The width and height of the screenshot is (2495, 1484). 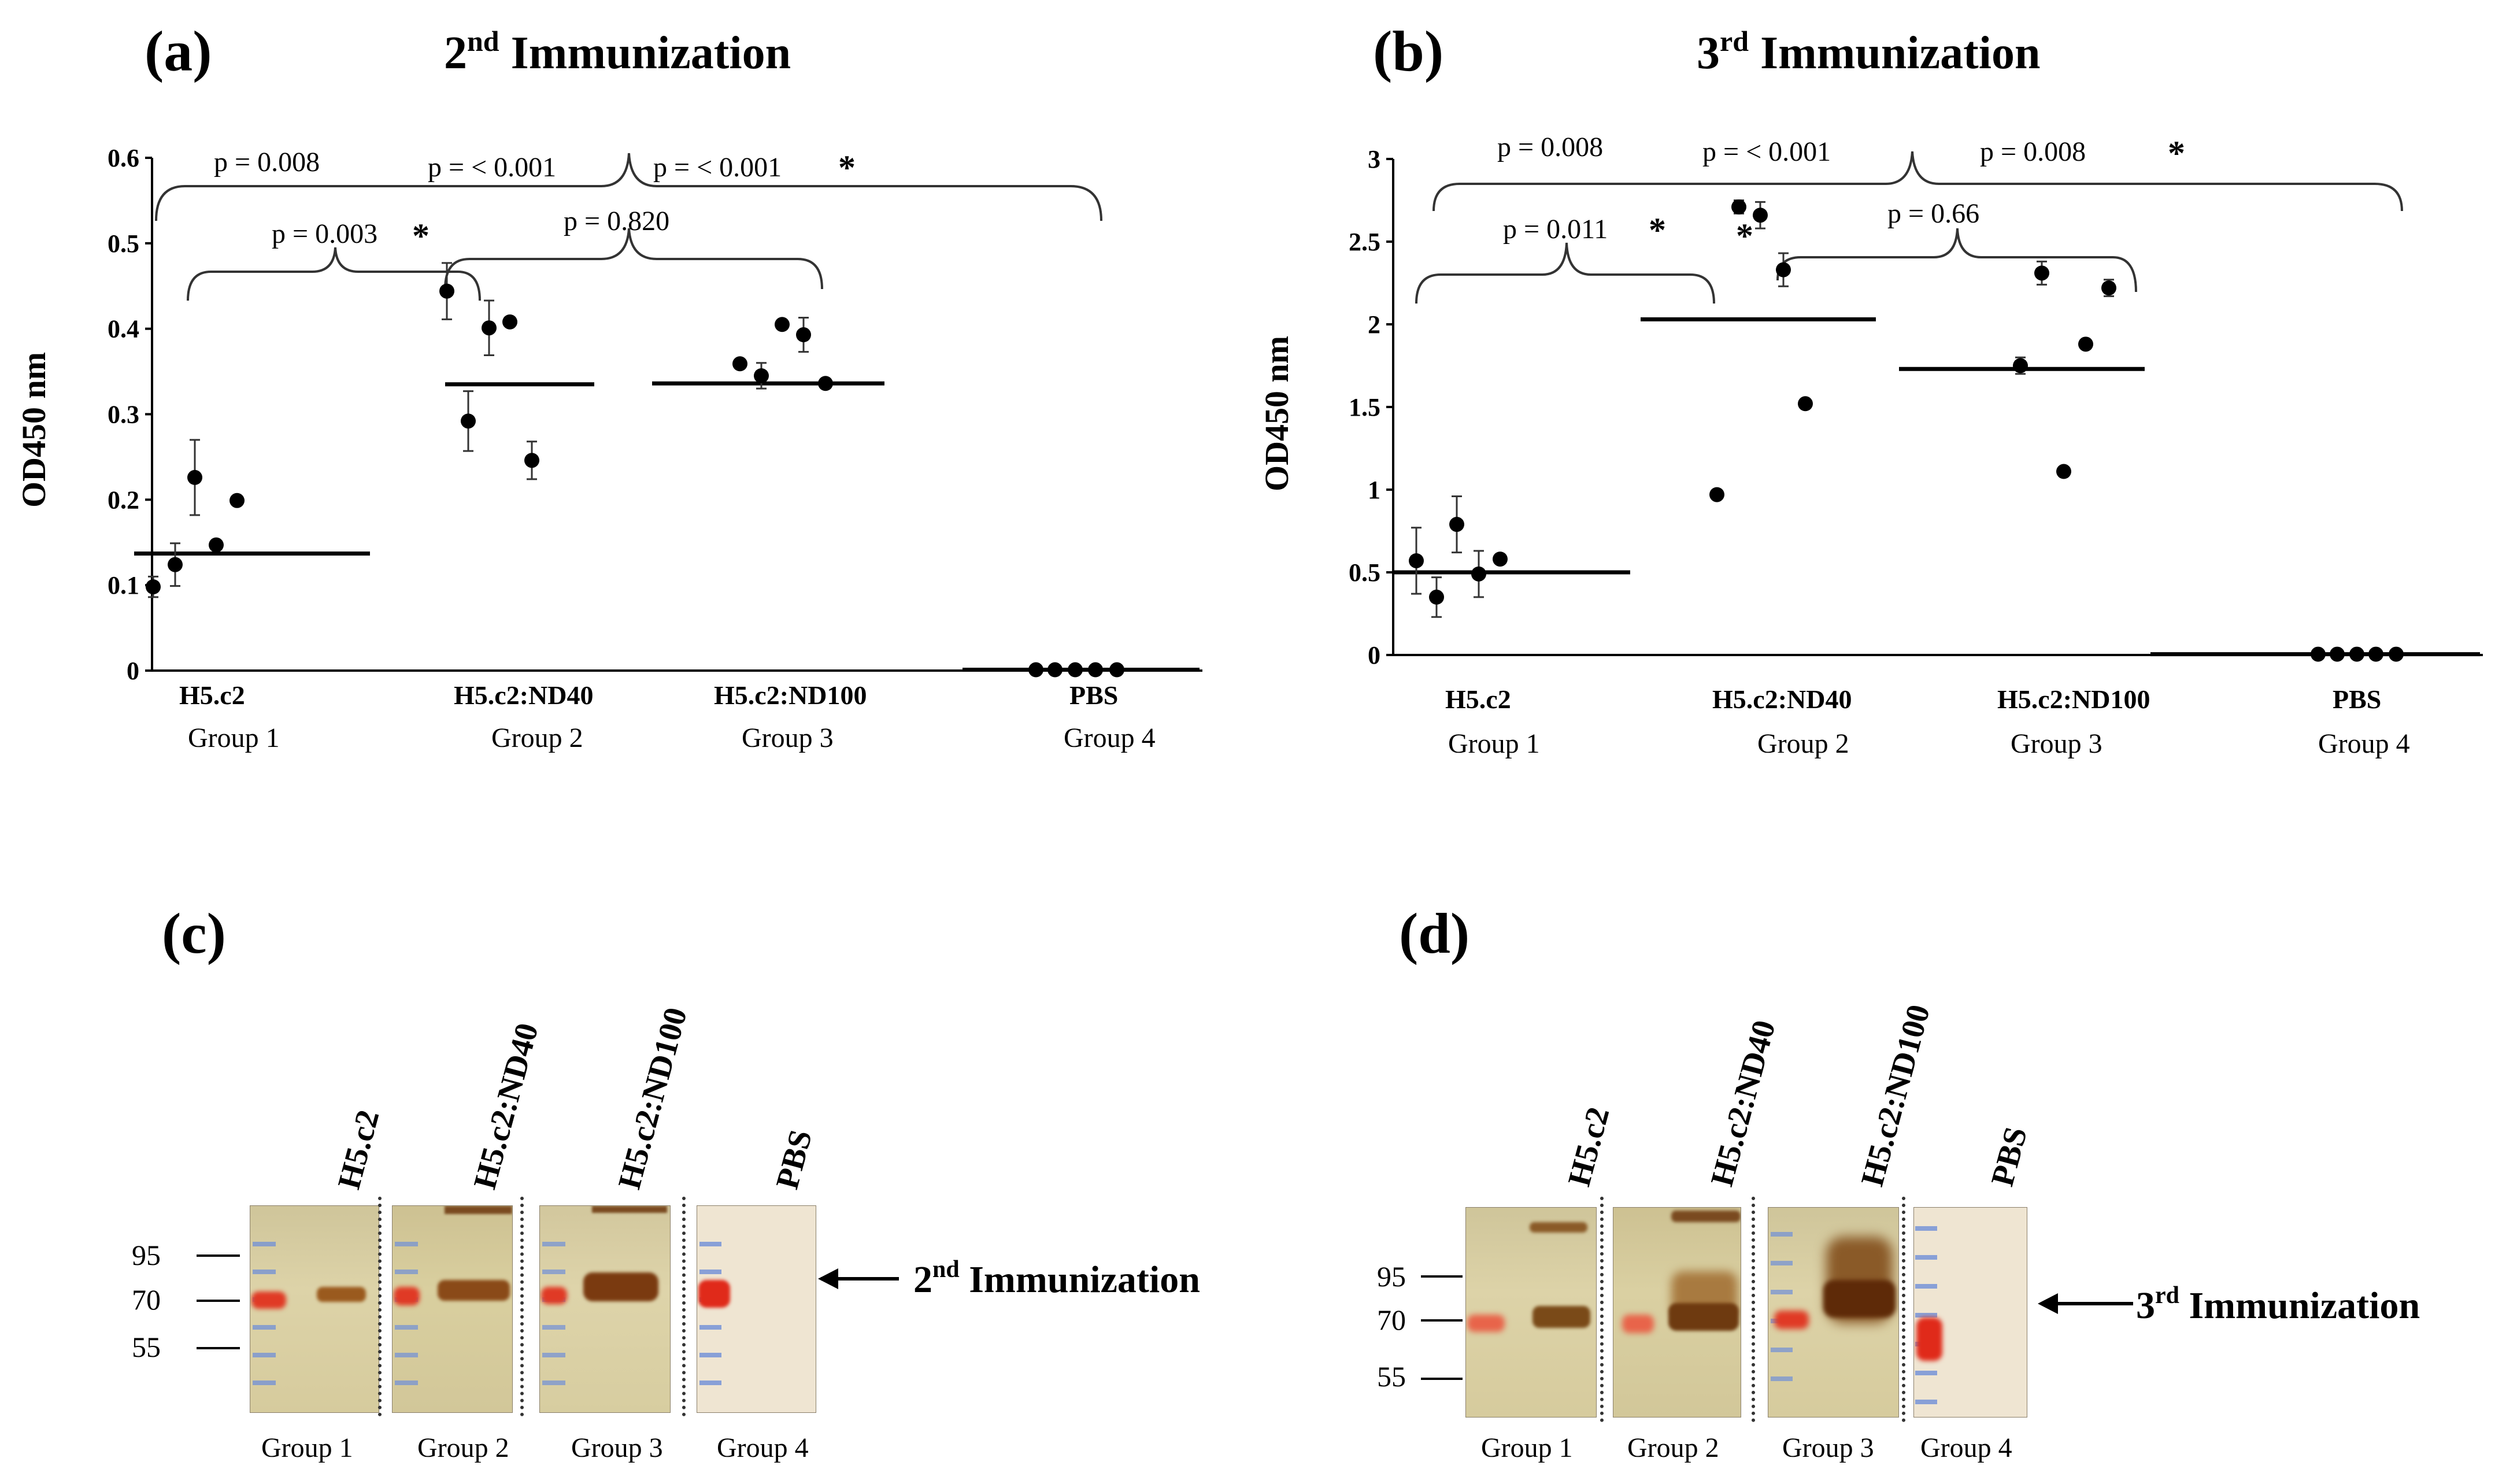 I want to click on marker-d-55: 55, so click(x=1391, y=1376).